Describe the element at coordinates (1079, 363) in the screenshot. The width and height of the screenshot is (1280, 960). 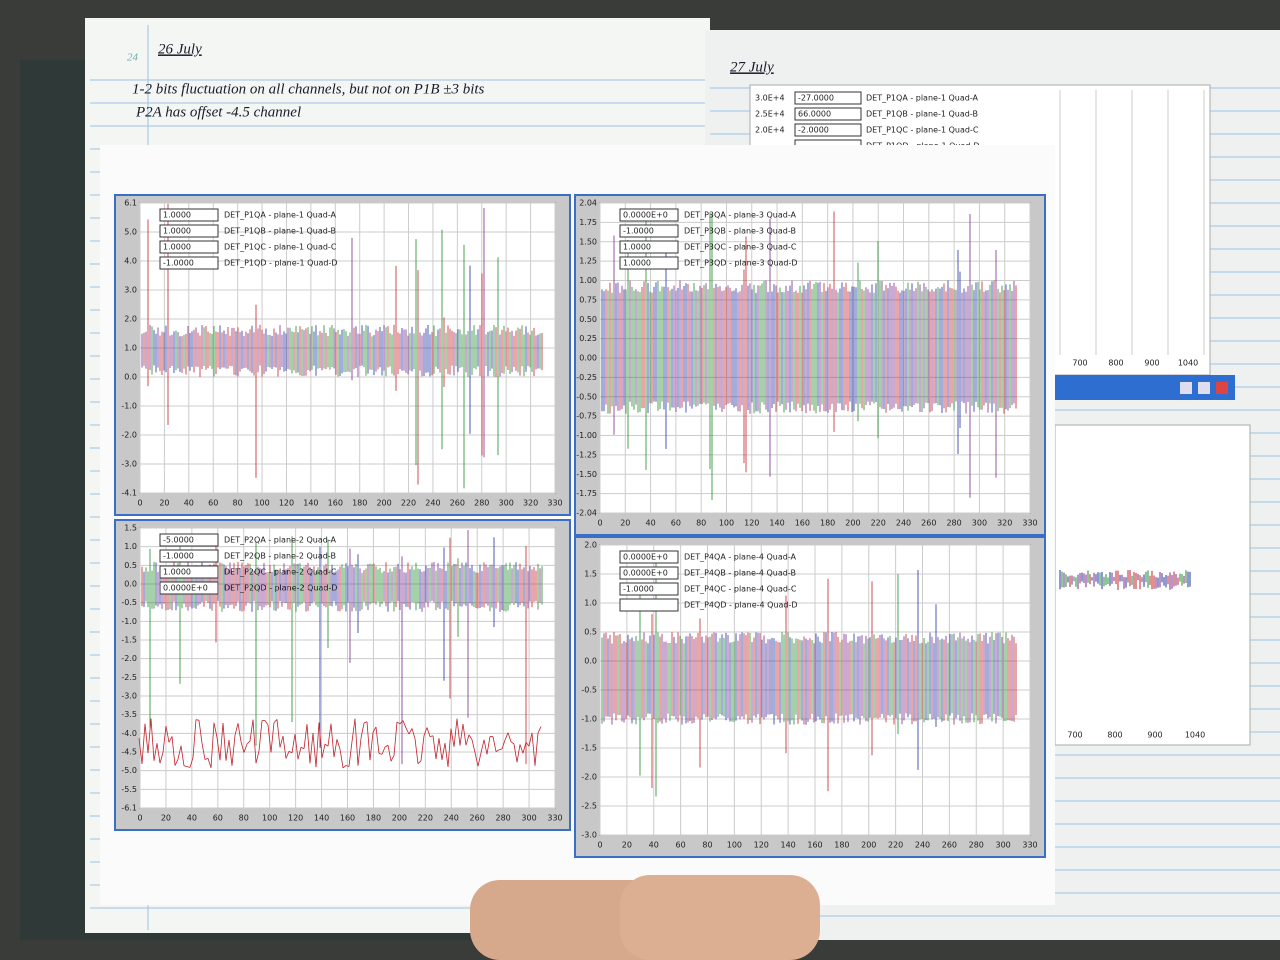
I see `x-tick-label: 700` at that location.